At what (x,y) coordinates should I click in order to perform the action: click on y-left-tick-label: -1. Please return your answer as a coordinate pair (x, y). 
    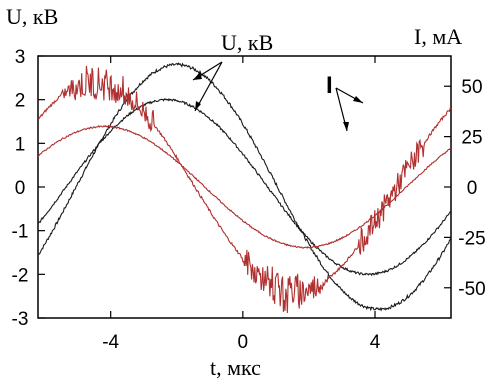
    Looking at the image, I should click on (20, 232).